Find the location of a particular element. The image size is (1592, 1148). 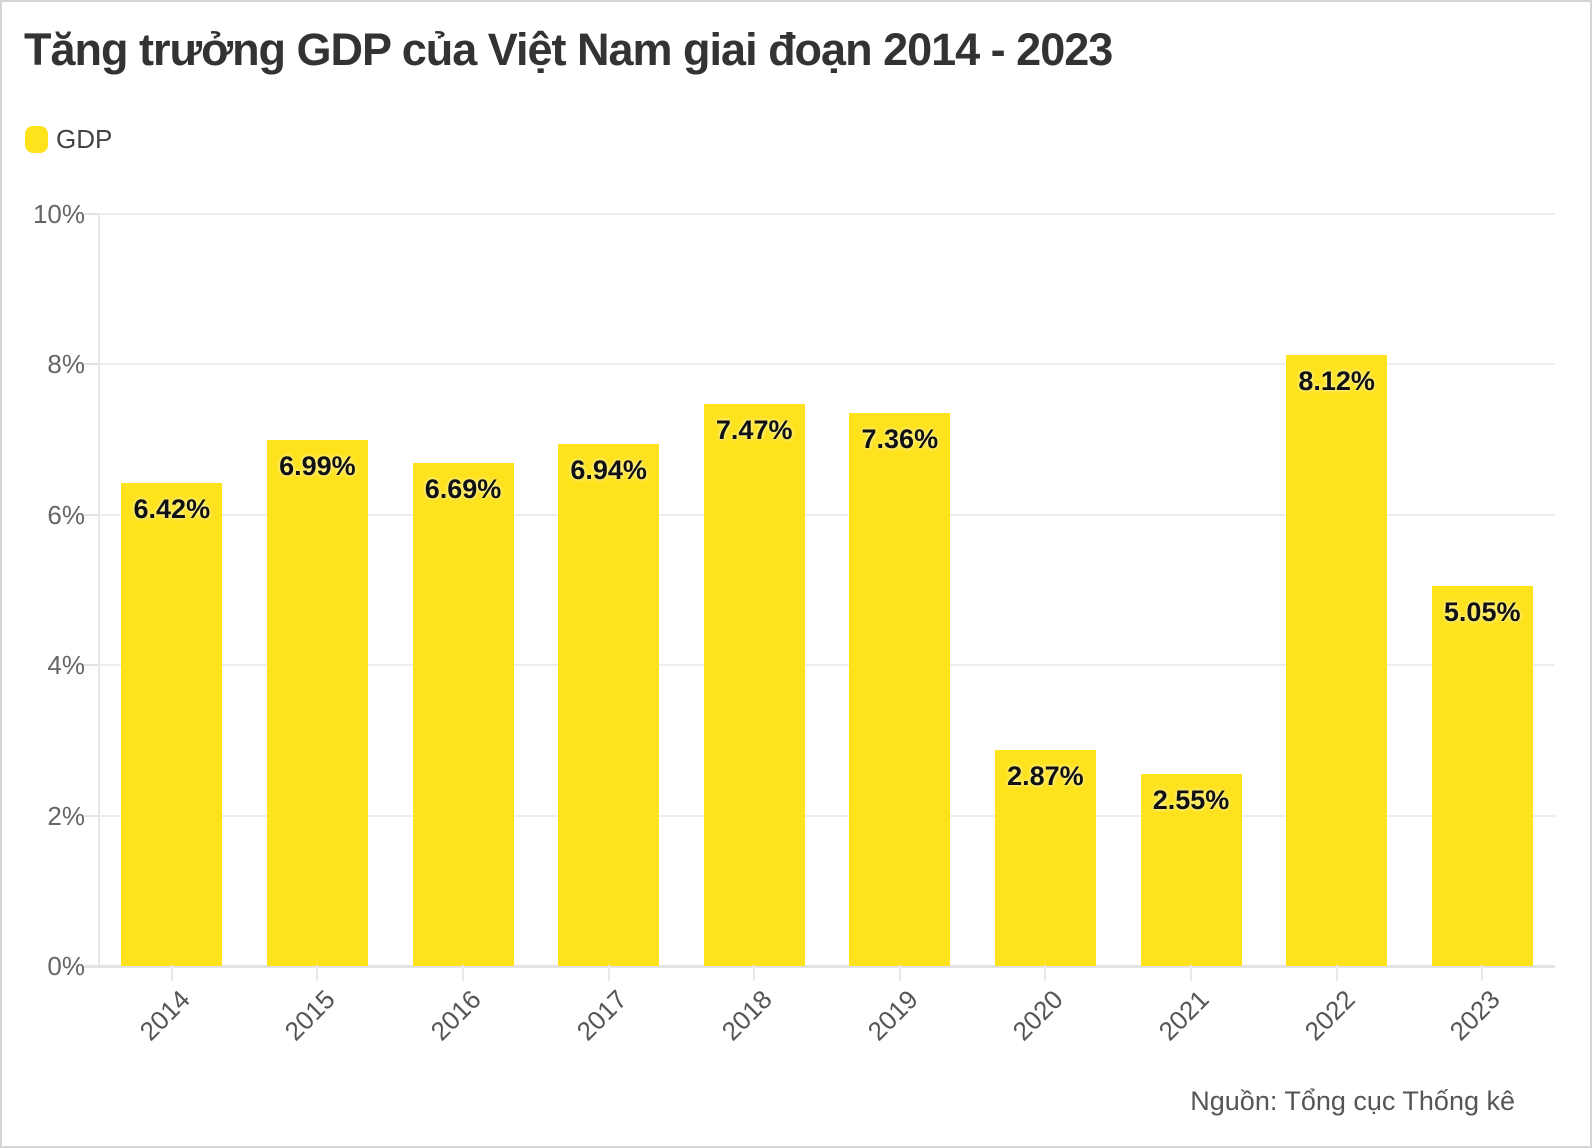

x-axis-label-2016: 2016 is located at coordinates (455, 1015).